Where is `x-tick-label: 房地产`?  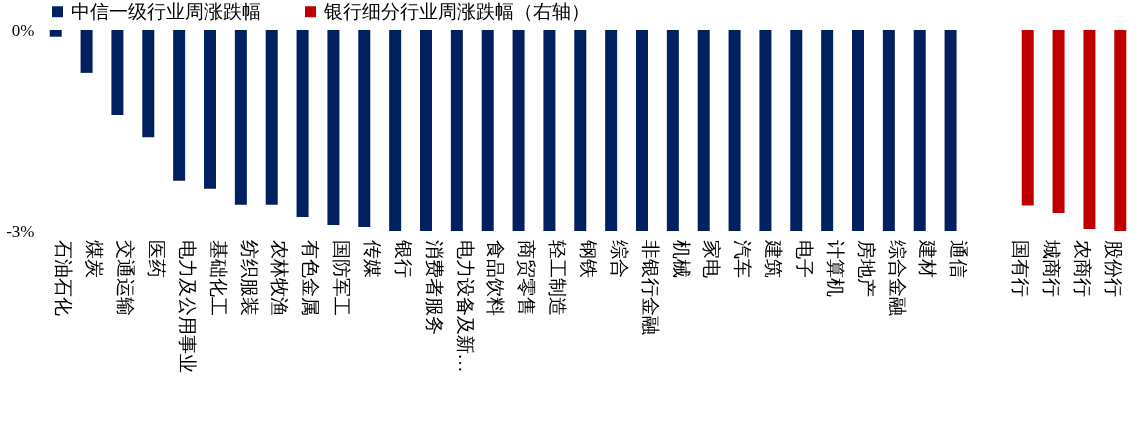
x-tick-label: 房地产 is located at coordinates (866, 268).